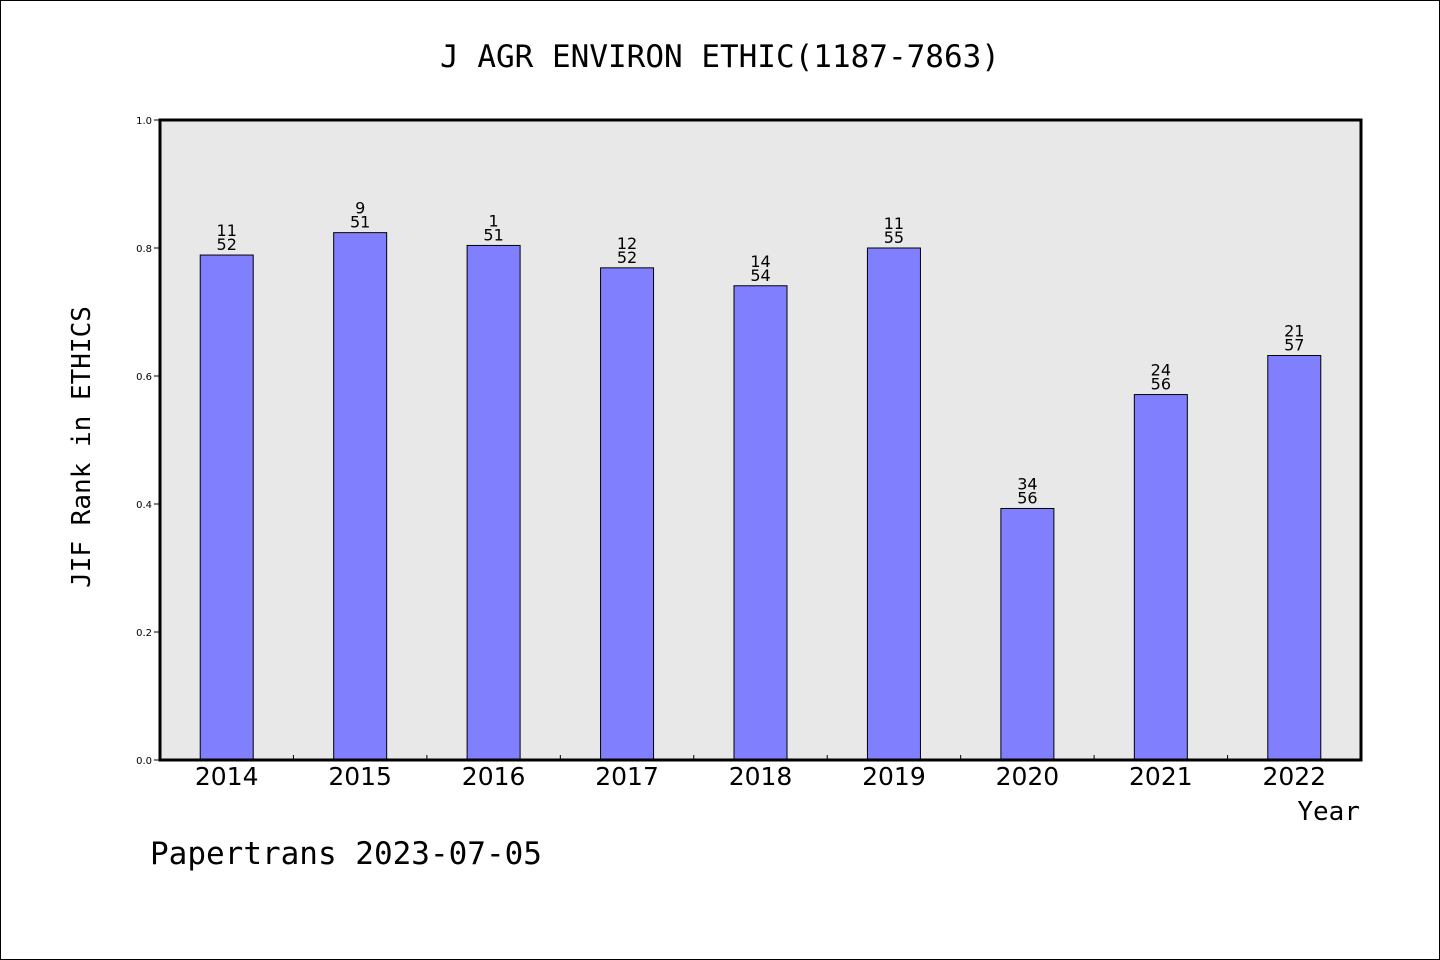 This screenshot has height=960, width=1440. I want to click on y-tick-label: 0.2, so click(144, 633).